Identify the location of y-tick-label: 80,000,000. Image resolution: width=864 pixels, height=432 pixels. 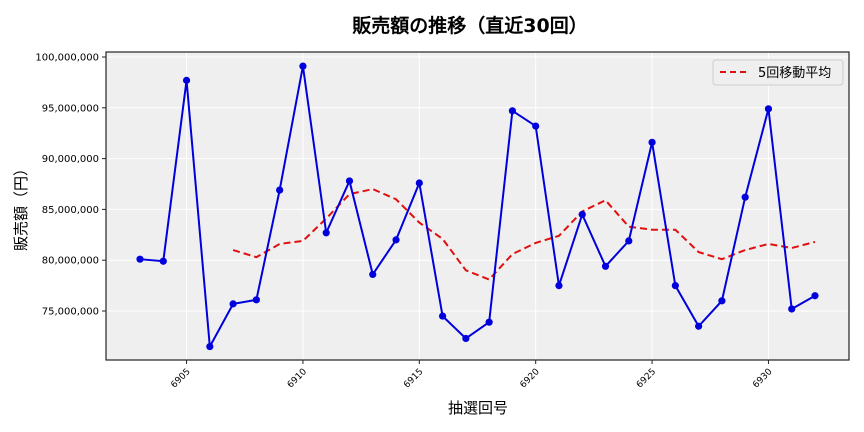
(70, 261).